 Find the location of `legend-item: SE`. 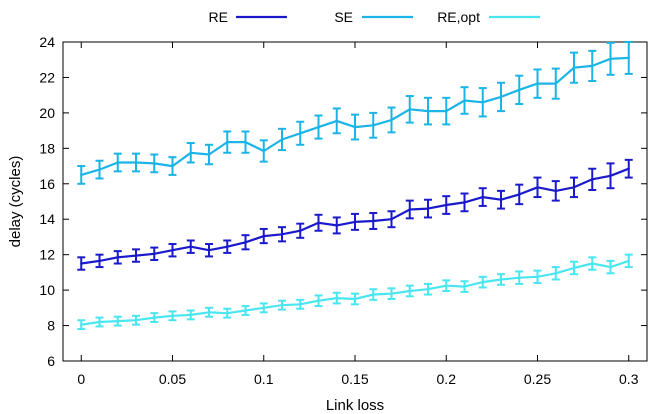

legend-item: SE is located at coordinates (373, 17).